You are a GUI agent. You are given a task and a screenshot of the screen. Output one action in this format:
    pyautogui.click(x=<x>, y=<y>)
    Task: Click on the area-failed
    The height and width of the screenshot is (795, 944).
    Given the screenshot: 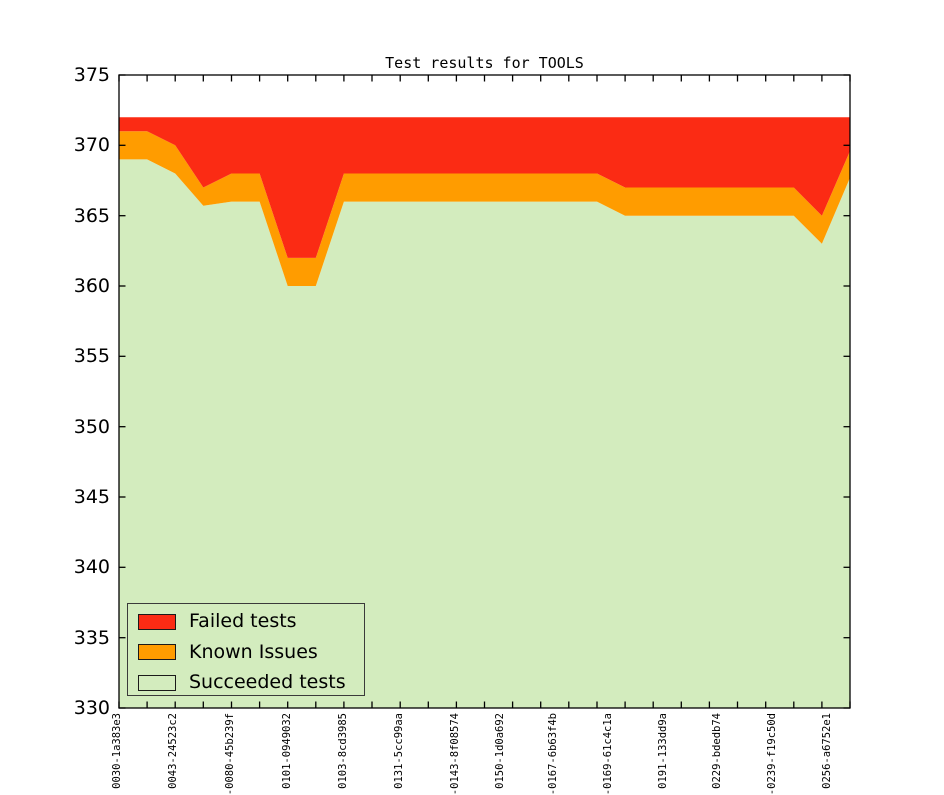 What is the action you would take?
    pyautogui.click(x=484, y=187)
    